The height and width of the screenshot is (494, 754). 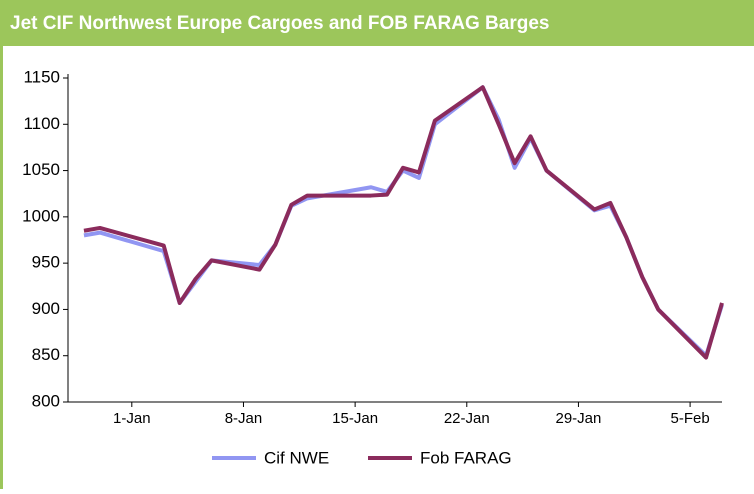 What do you see at coordinates (132, 418) in the screenshot?
I see `x-tick-label: 1-Jan` at bounding box center [132, 418].